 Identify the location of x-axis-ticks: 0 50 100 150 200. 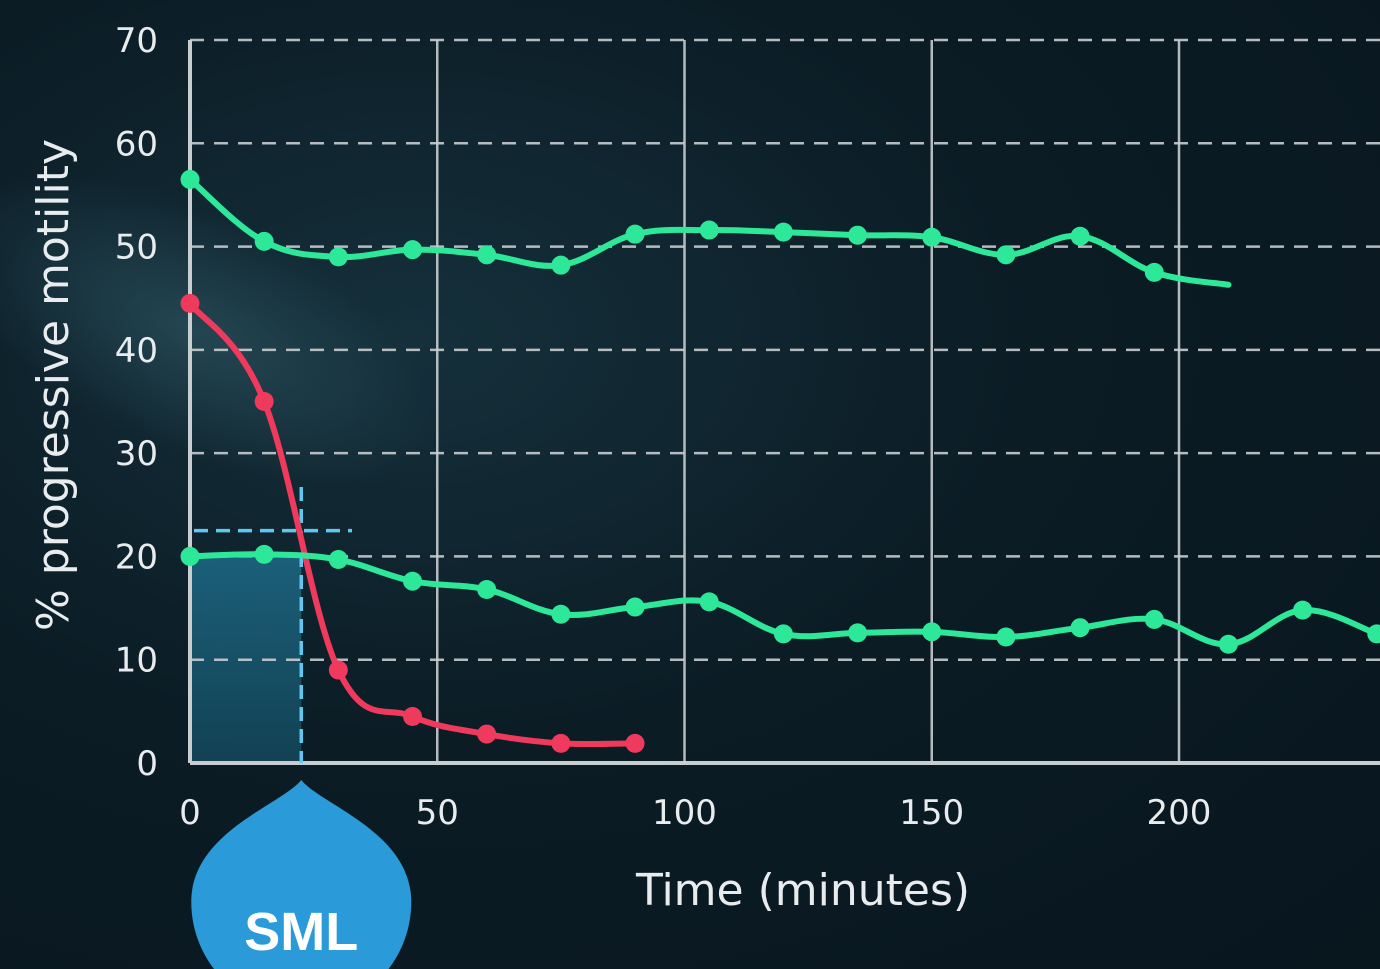
(695, 813).